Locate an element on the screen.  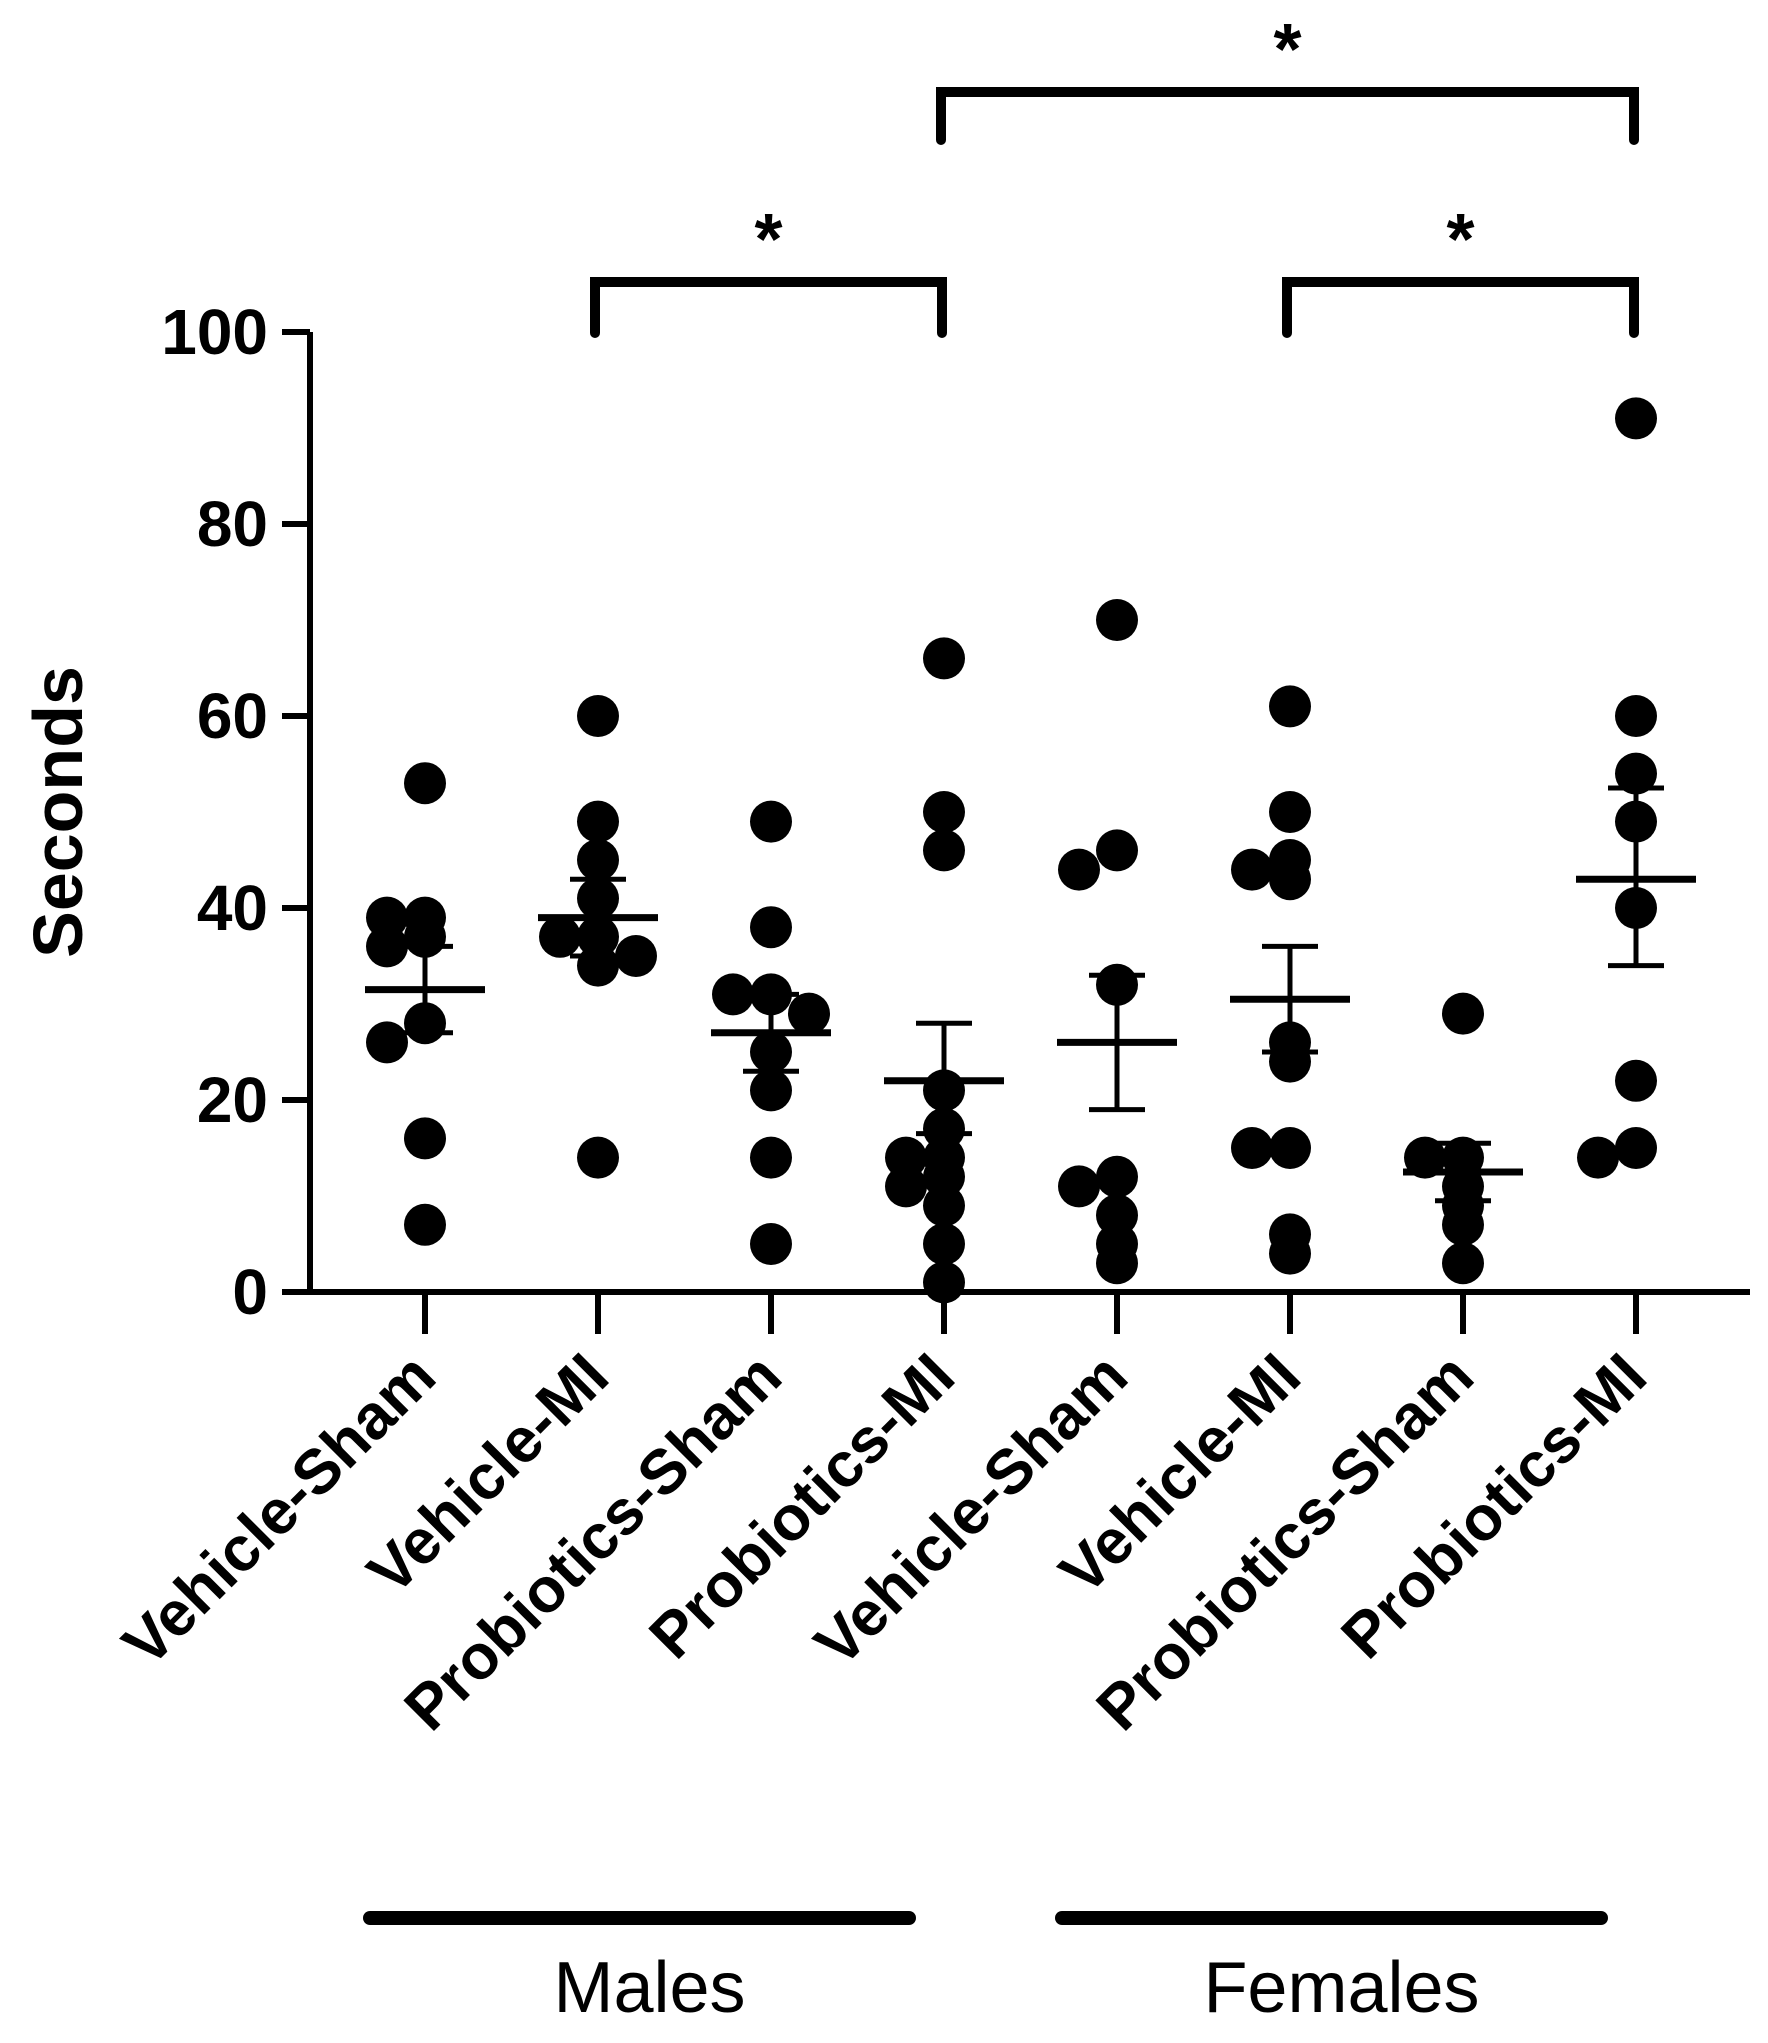
group-labels: Males Females is located at coordinates (985, 1969).